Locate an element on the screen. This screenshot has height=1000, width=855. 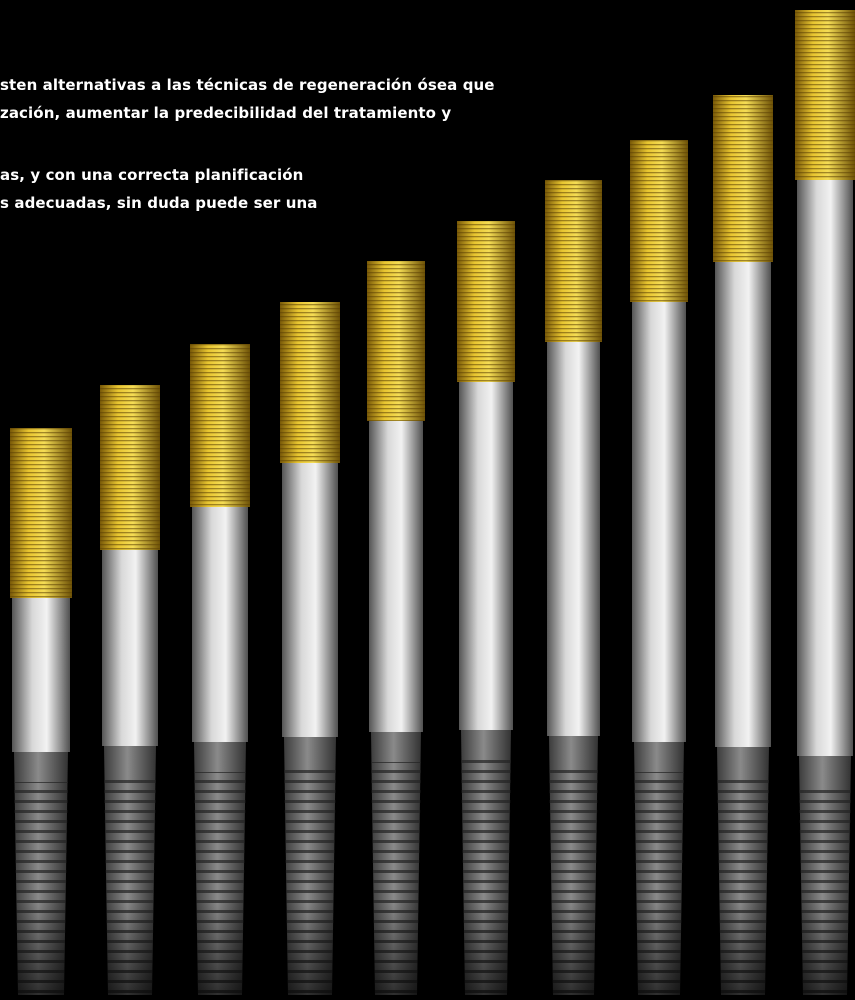
bottom-fade is located at coordinates (427, 950).